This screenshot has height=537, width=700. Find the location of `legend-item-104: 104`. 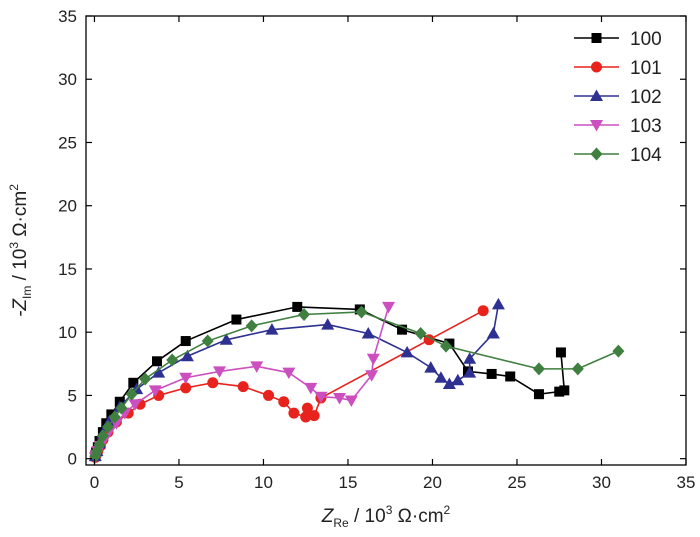

legend-item-104: 104 is located at coordinates (618, 155).